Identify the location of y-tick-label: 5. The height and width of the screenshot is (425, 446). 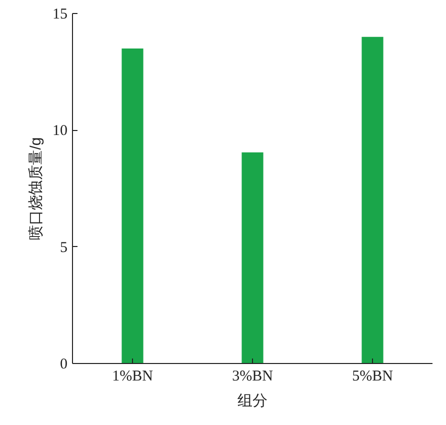
(64, 248).